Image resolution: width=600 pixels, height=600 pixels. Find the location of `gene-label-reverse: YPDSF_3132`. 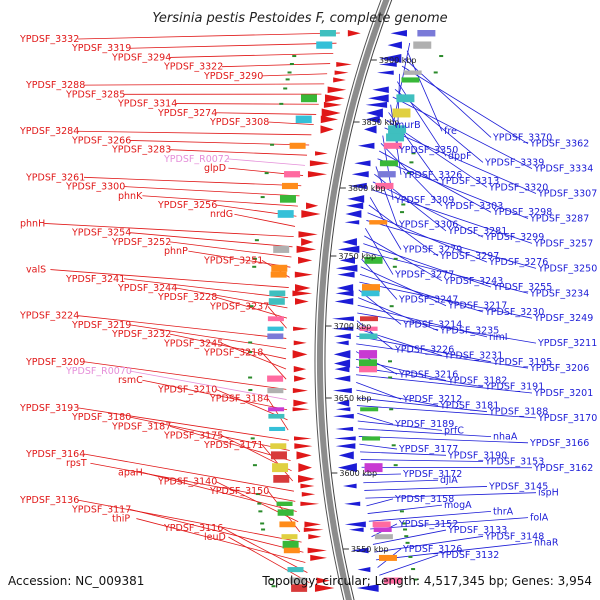

gene-label-reverse: YPDSF_3132 is located at coordinates (469, 555).